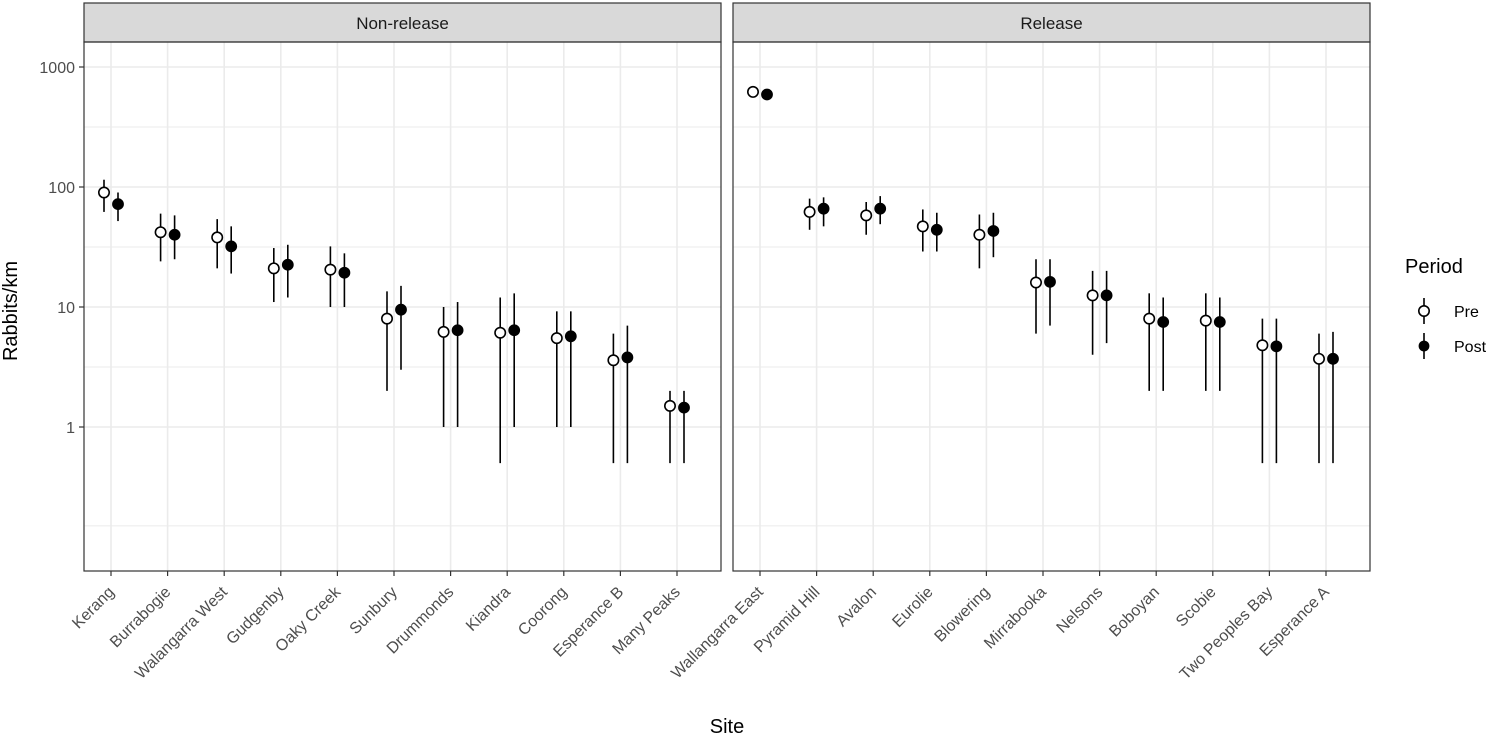 The image size is (1495, 735). I want to click on legend-key-post: Post, so click(1452, 346).